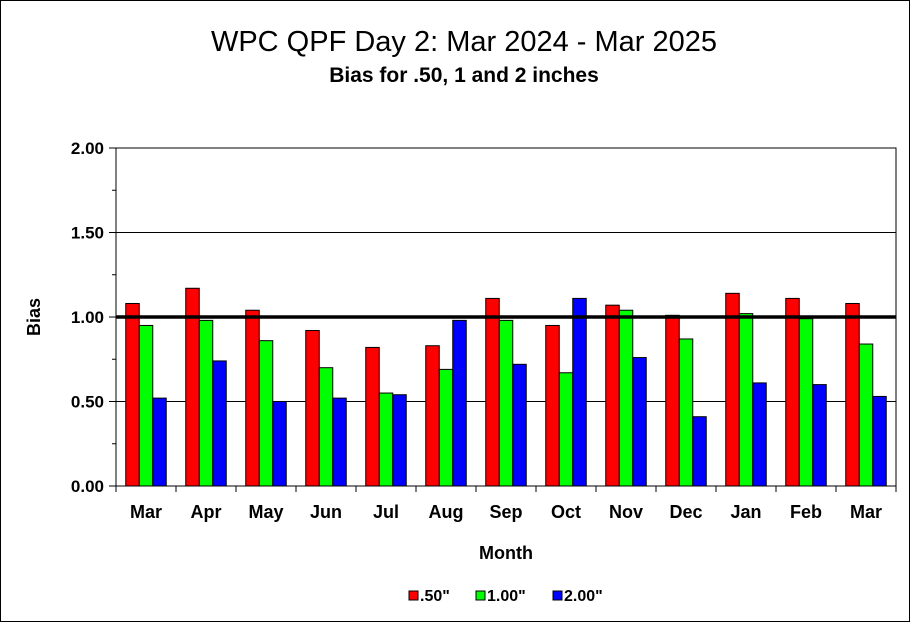 The height and width of the screenshot is (626, 910). What do you see at coordinates (746, 400) in the screenshot?
I see `bar-2-jan` at bounding box center [746, 400].